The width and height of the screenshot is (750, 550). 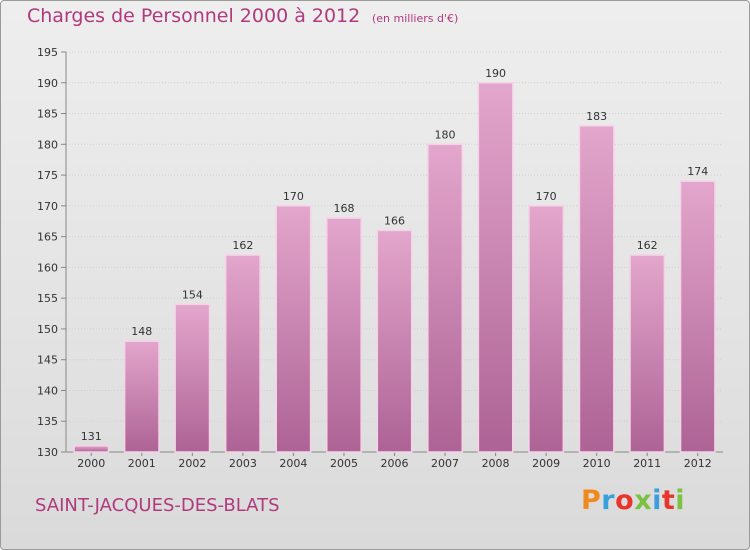 I want to click on bar-2006, so click(x=394, y=341).